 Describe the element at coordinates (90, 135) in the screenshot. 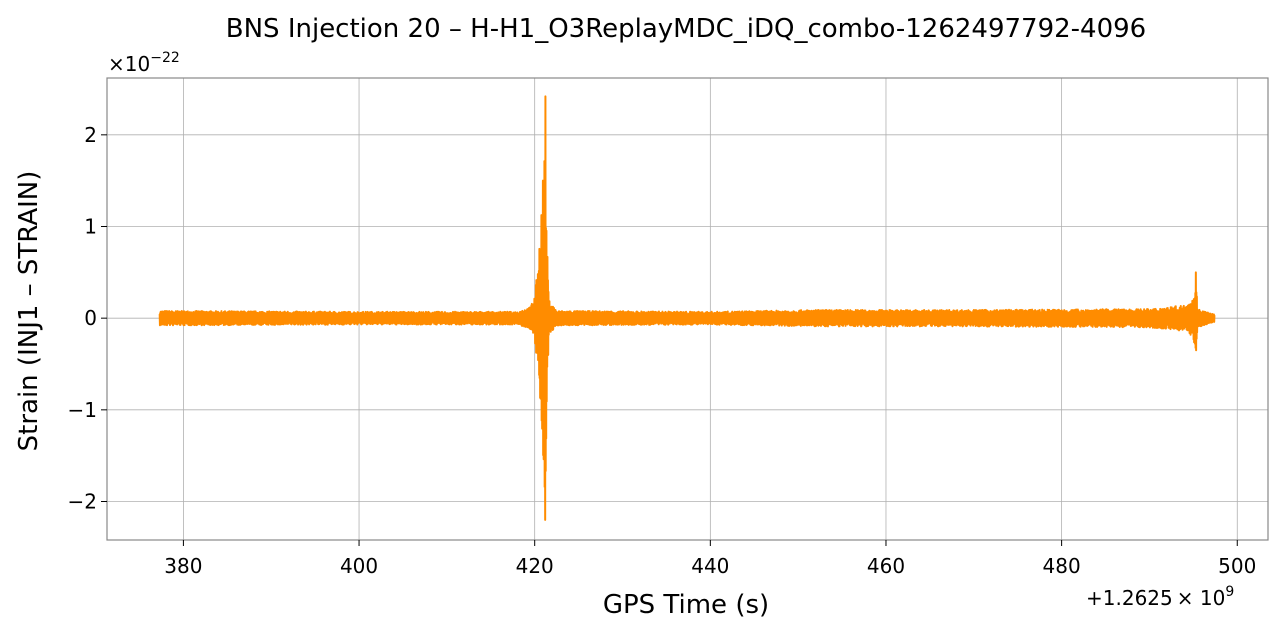

I see `y-tick-label-4: 2` at that location.